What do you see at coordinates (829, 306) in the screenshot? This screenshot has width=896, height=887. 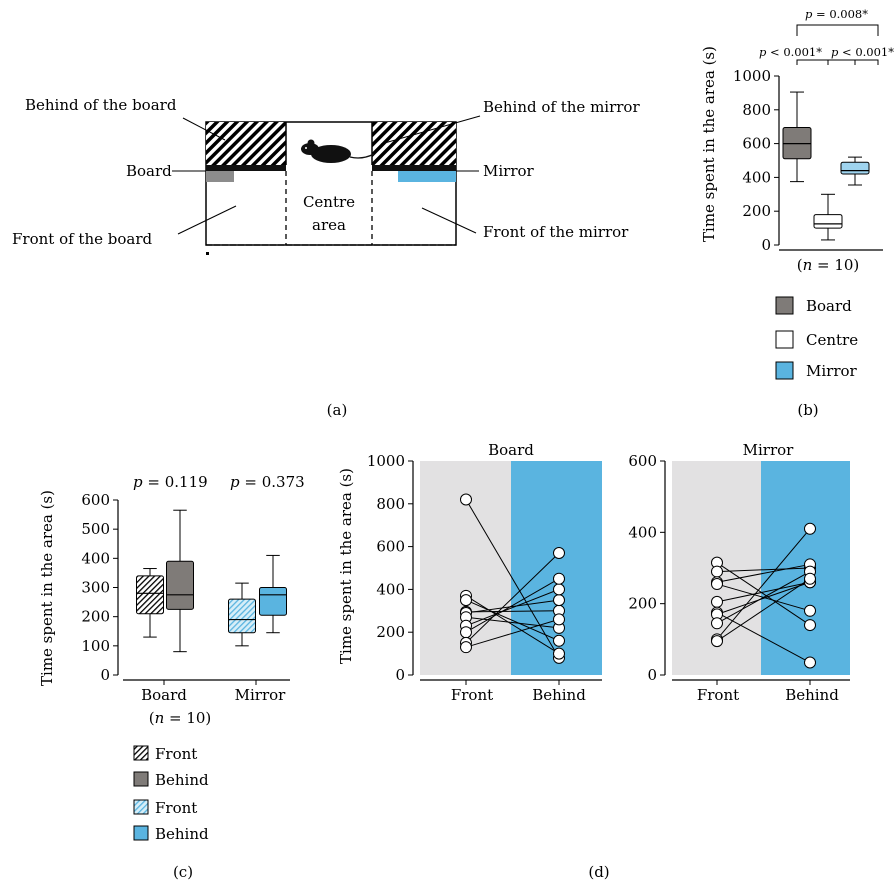 I see `legend-board-label: Board` at bounding box center [829, 306].